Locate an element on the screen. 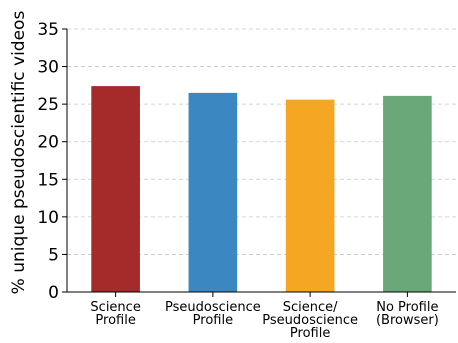  x-tick-label: No Profile (Browser) is located at coordinates (407, 314).